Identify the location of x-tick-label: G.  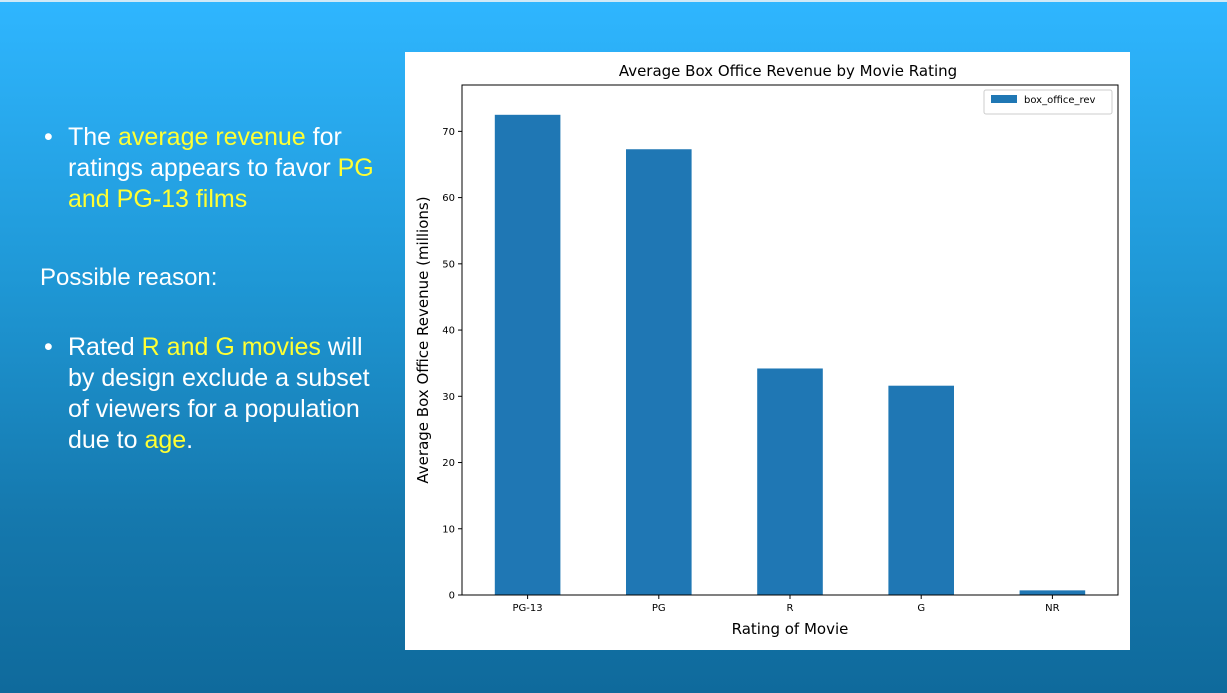
(921, 608).